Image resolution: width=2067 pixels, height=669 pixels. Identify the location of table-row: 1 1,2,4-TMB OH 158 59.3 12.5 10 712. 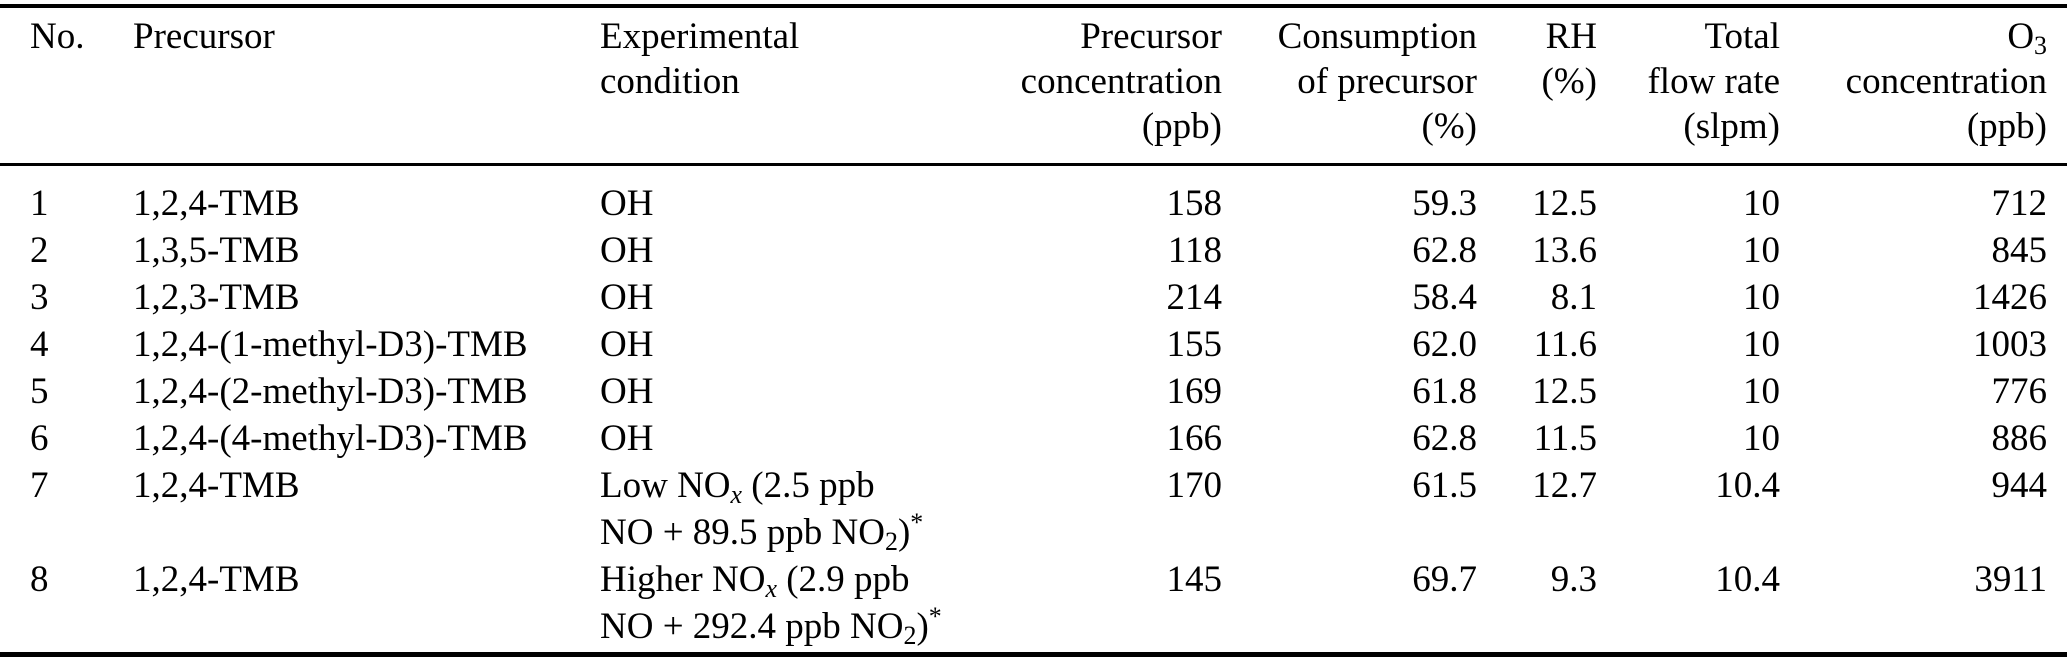
(1033, 195).